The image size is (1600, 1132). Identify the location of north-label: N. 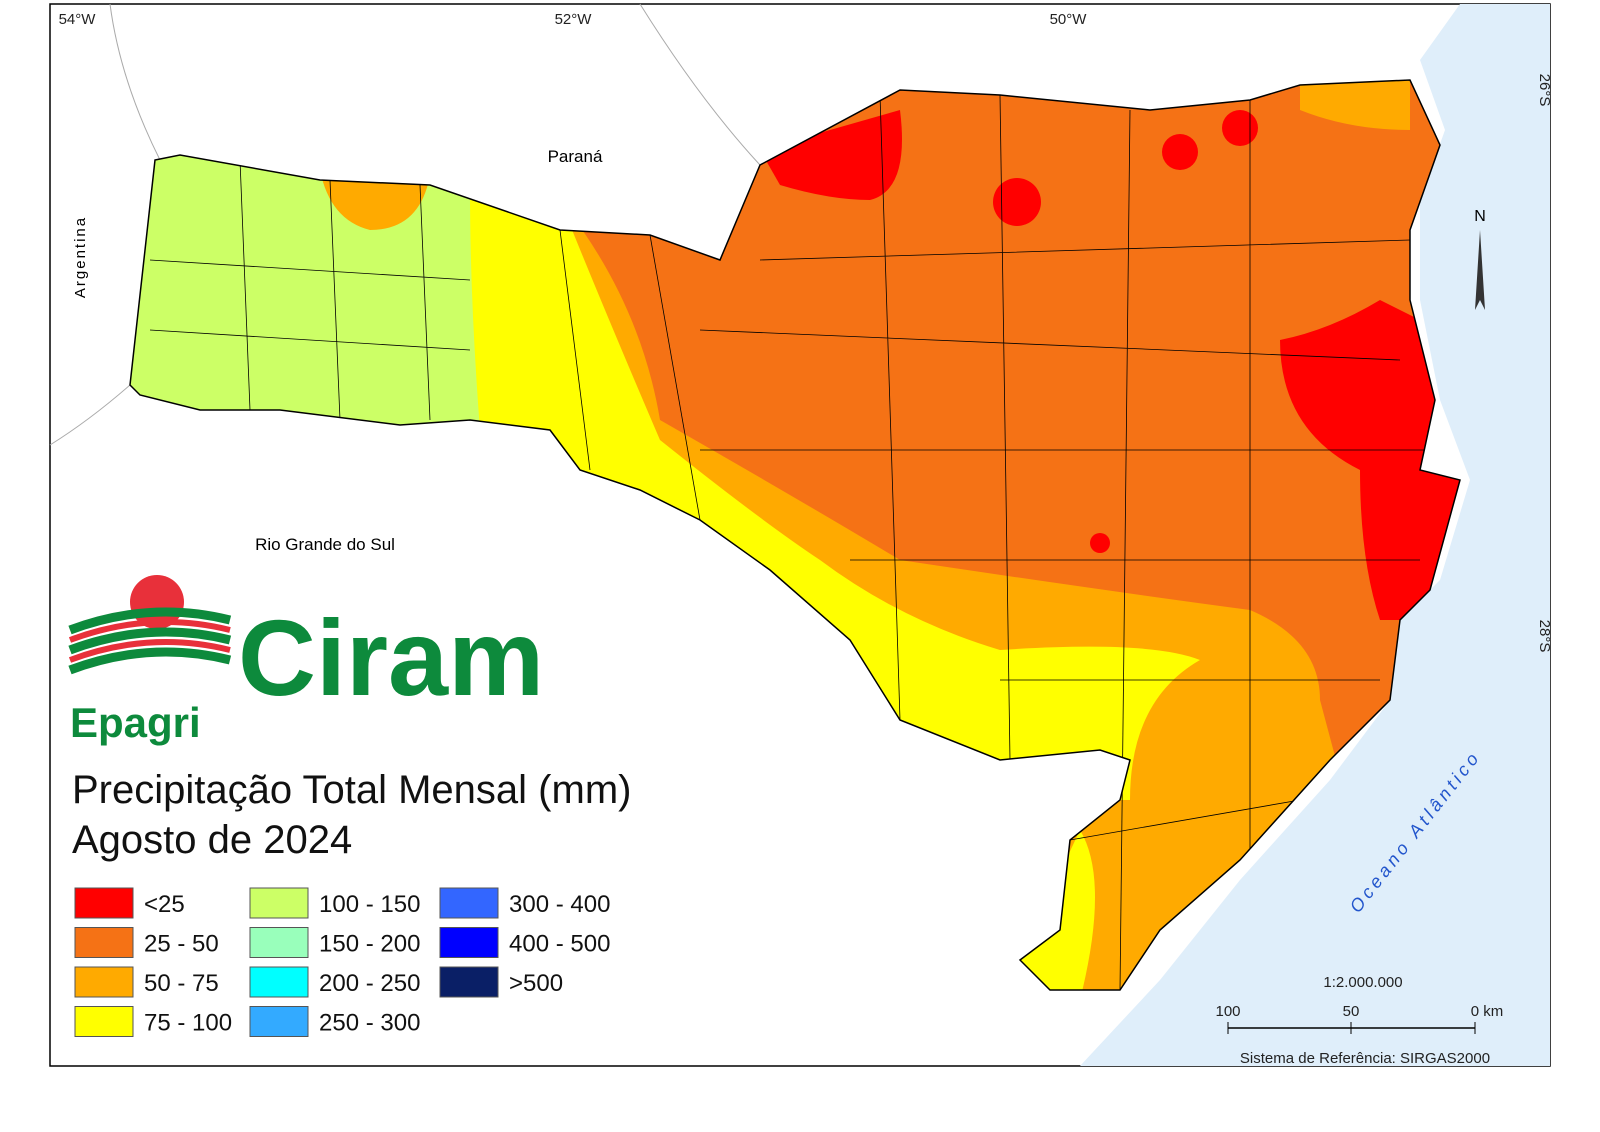
(1480, 216).